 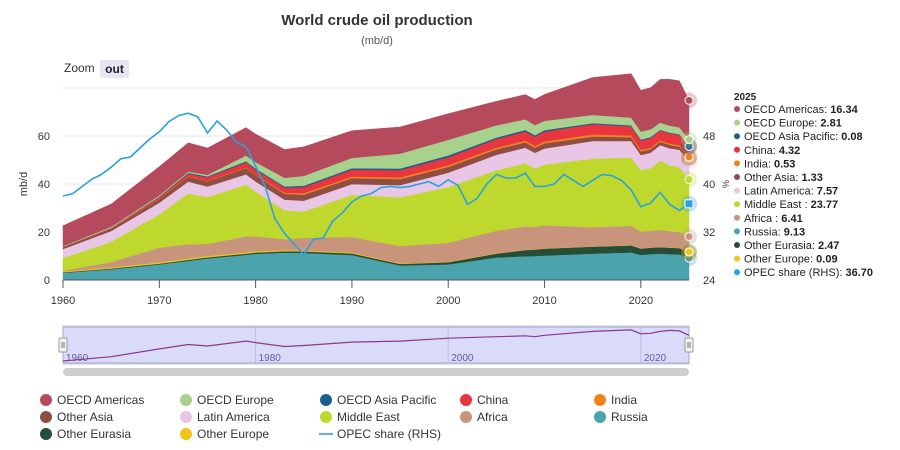 I want to click on x-tick-label: 2010, so click(x=544, y=301).